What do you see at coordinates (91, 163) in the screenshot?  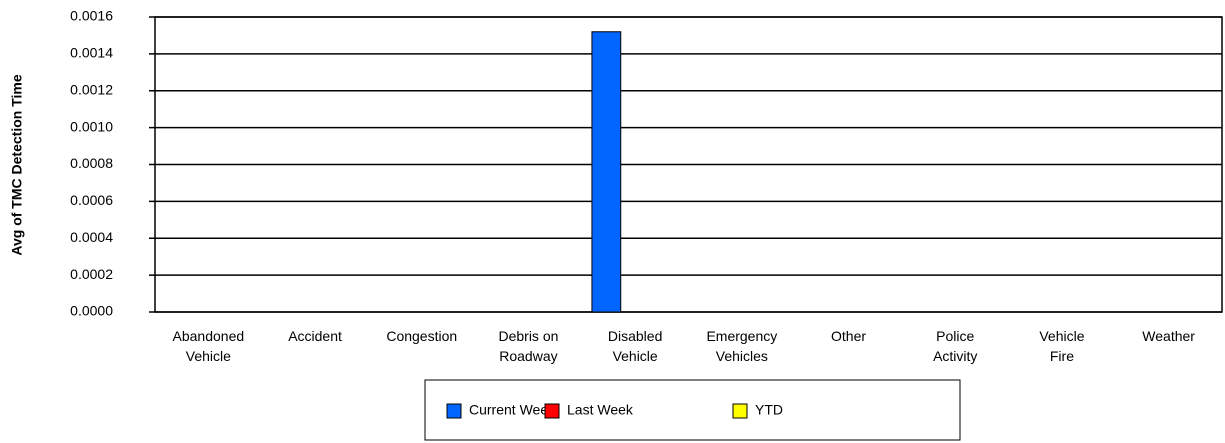 I see `y-tick-label: 0.0008` at bounding box center [91, 163].